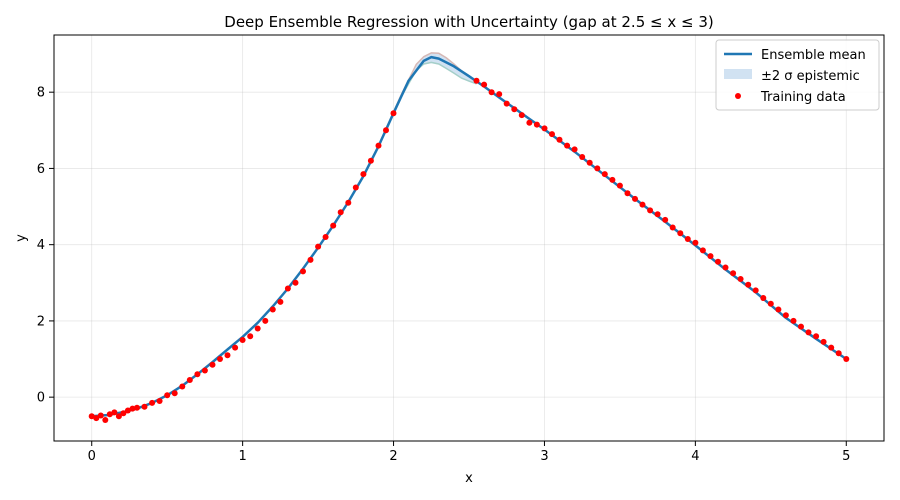 The image size is (900, 500). Describe the element at coordinates (92, 456) in the screenshot. I see `x-tick-label: 0` at that location.